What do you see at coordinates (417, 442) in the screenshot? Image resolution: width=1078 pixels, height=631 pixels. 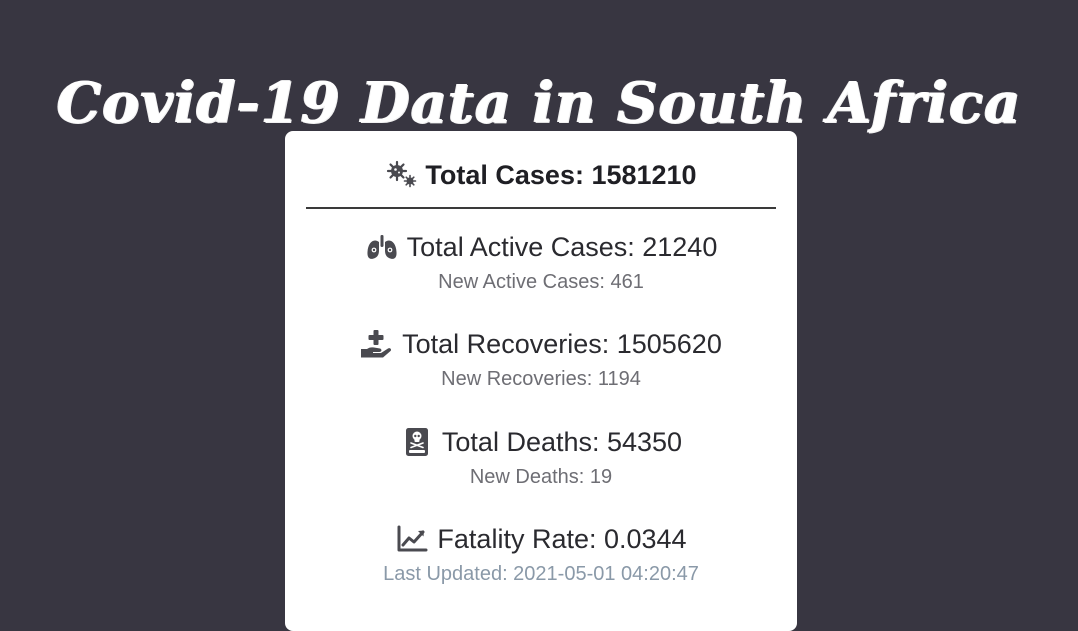 I see `book-skull-icon` at bounding box center [417, 442].